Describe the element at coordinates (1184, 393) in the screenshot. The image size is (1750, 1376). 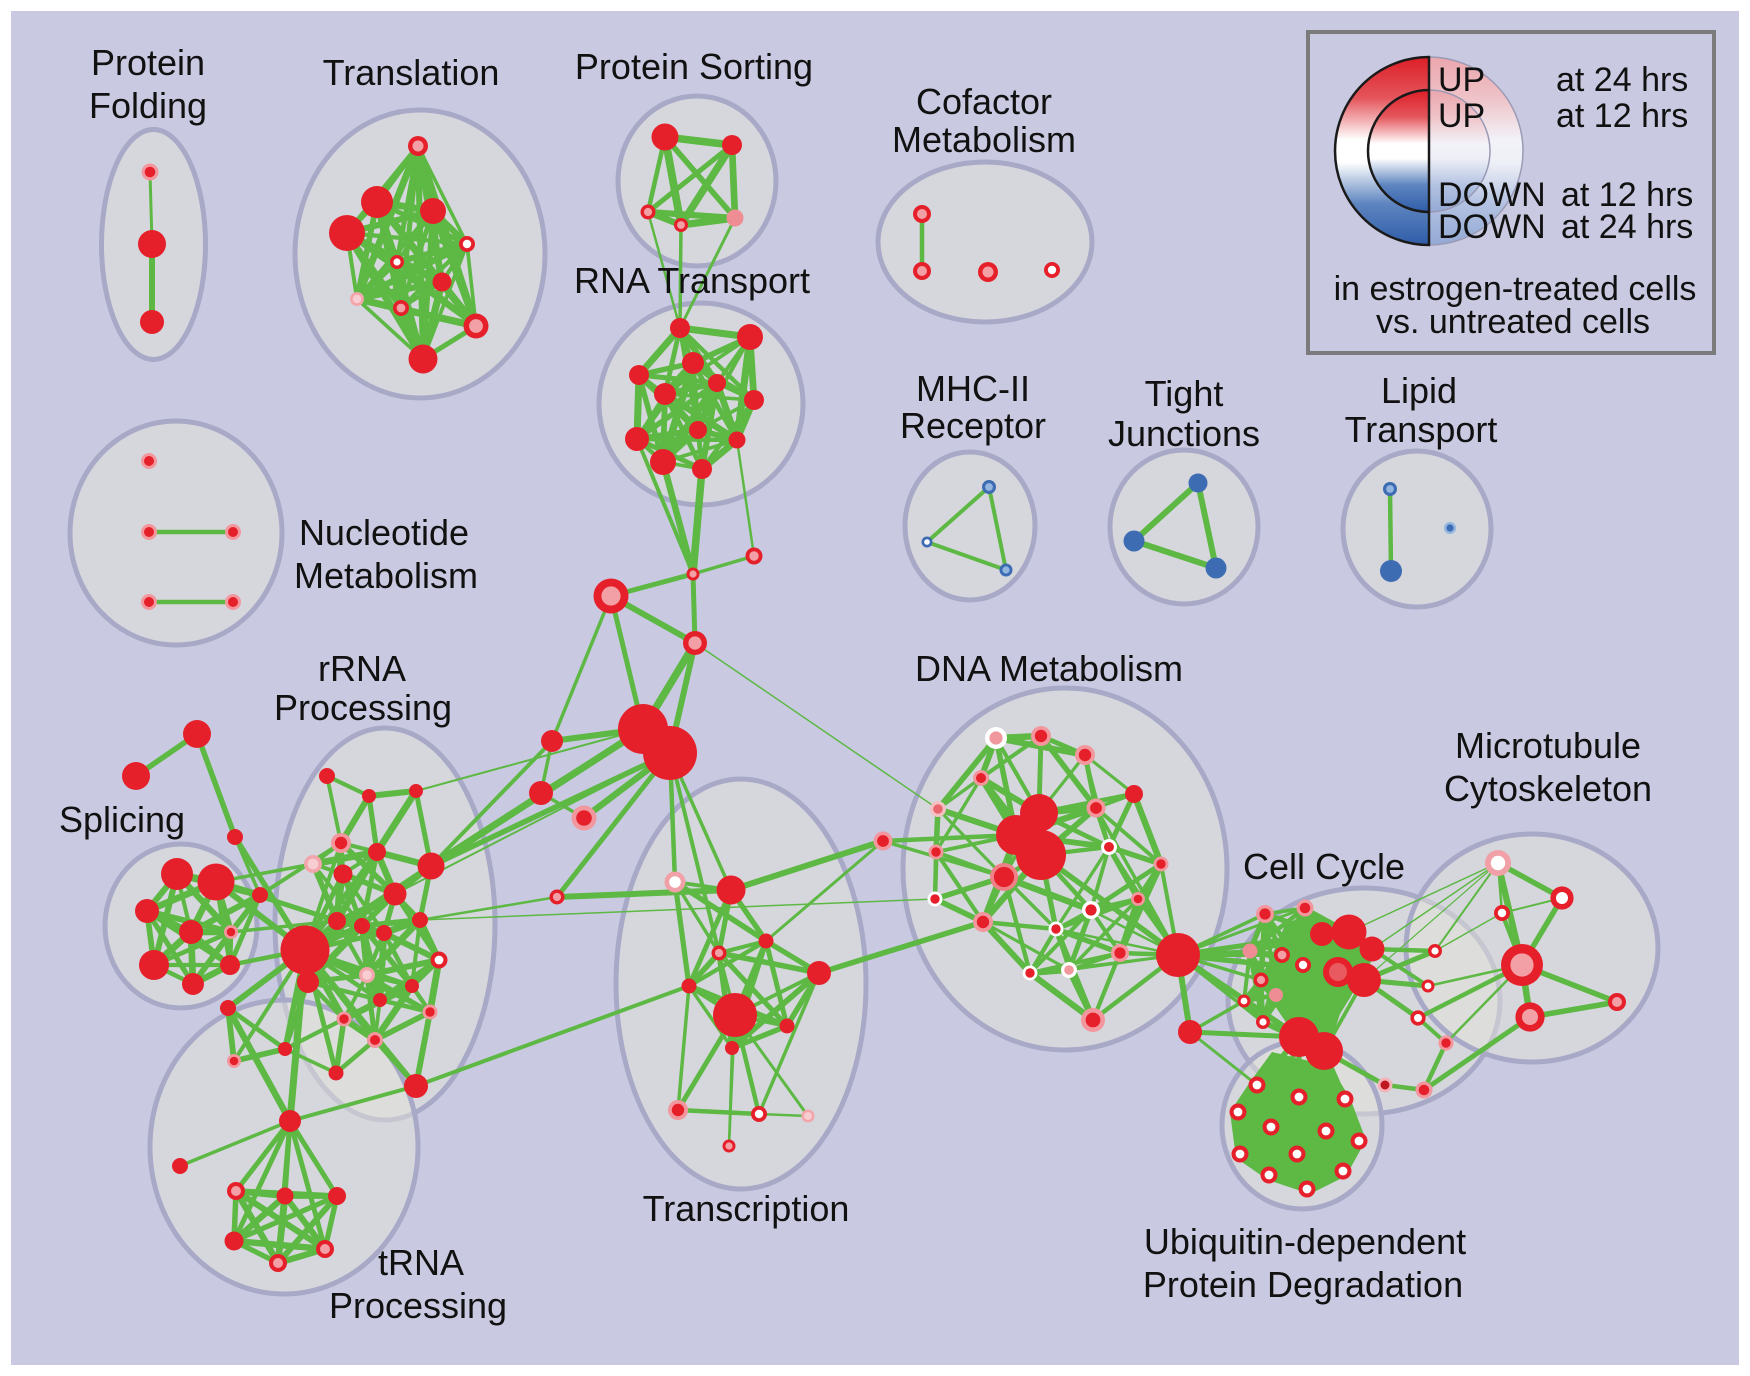
I see `svg-text: Tight` at that location.